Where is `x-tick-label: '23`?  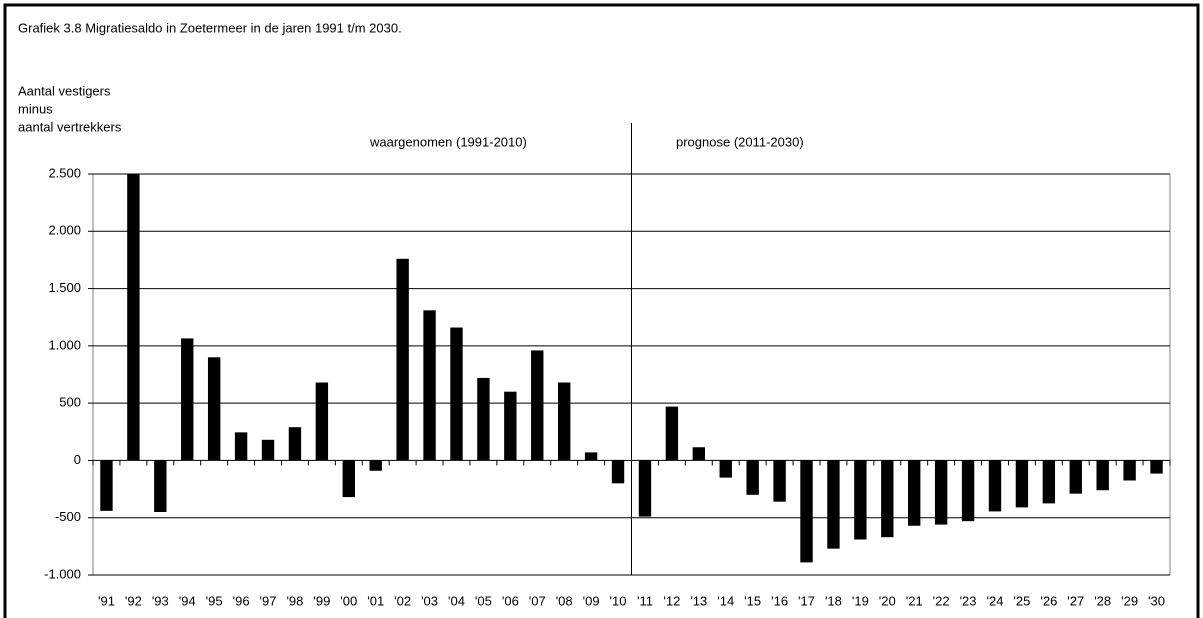 x-tick-label: '23 is located at coordinates (968, 600).